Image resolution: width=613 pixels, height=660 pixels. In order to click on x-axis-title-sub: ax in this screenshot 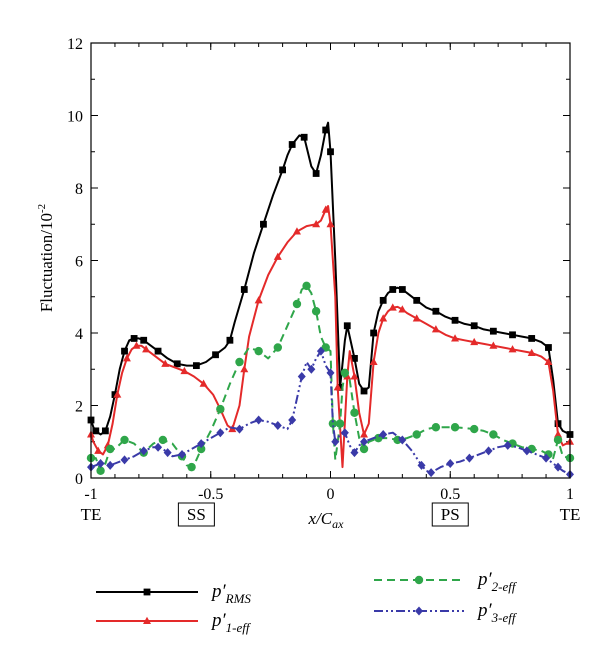, I will do `click(338, 524)`.